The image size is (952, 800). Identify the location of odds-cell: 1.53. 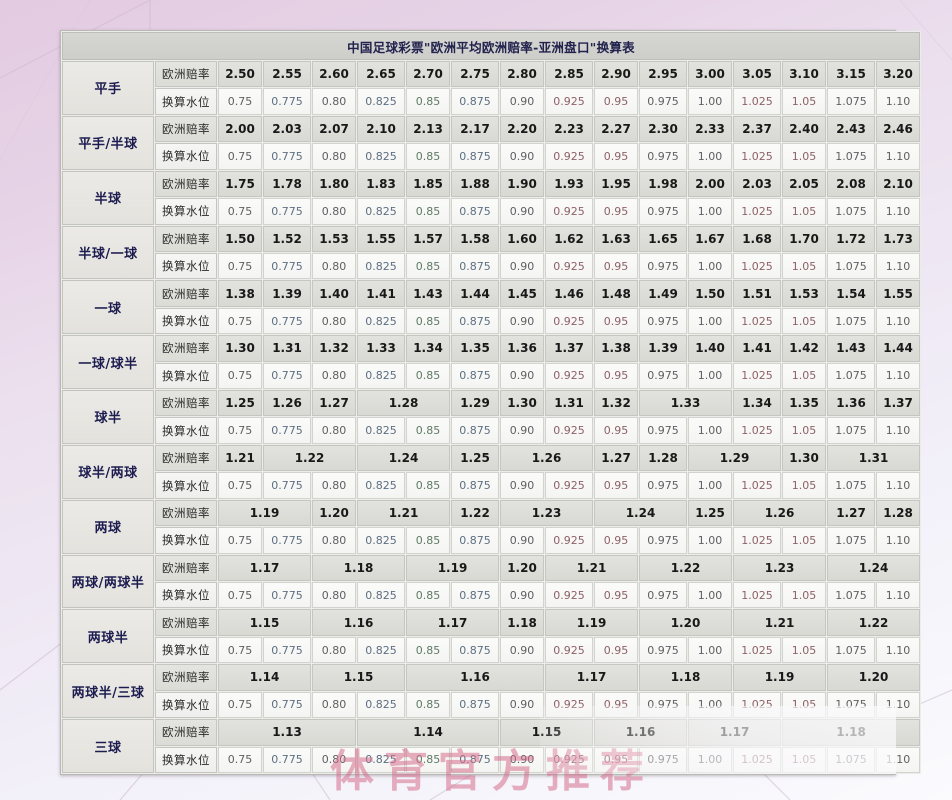
(334, 238).